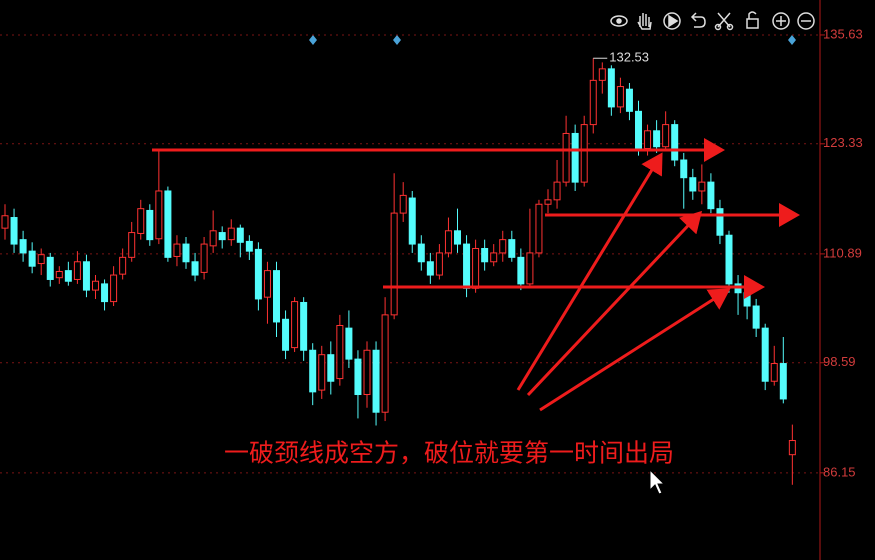 The width and height of the screenshot is (875, 560). What do you see at coordinates (449, 454) in the screenshot?
I see `annotation-text: 一破颈线成空方，破位就要第一时间出局` at bounding box center [449, 454].